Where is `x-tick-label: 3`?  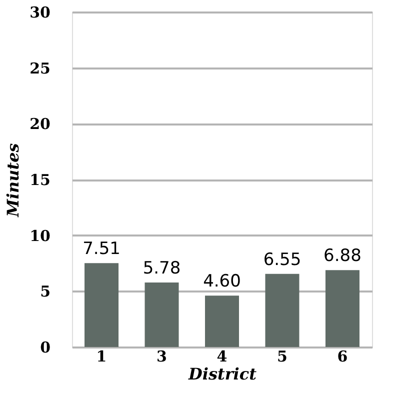
x-tick-label: 3 is located at coordinates (161, 357).